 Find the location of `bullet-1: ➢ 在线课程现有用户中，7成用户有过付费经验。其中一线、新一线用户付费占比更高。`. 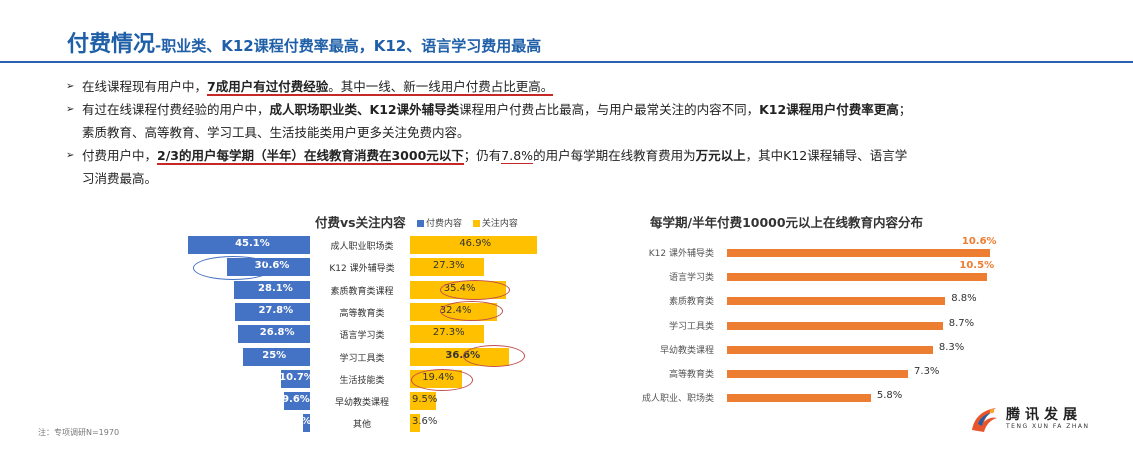

bullet-1: ➢ 在线课程现有用户中，7成用户有过付费经验。其中一线、新一线用户付费占比更高。 is located at coordinates (581, 86).